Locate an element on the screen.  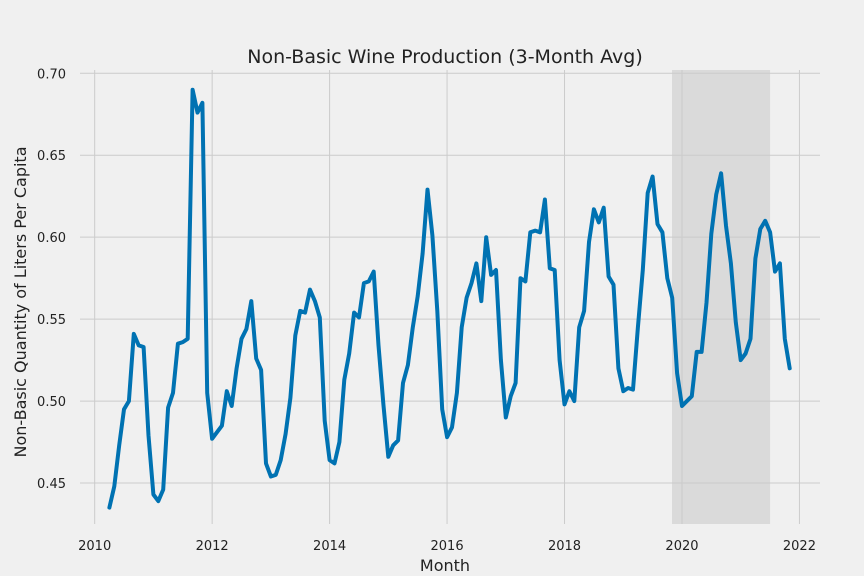
x-tick-label: 2010 is located at coordinates (94, 546).